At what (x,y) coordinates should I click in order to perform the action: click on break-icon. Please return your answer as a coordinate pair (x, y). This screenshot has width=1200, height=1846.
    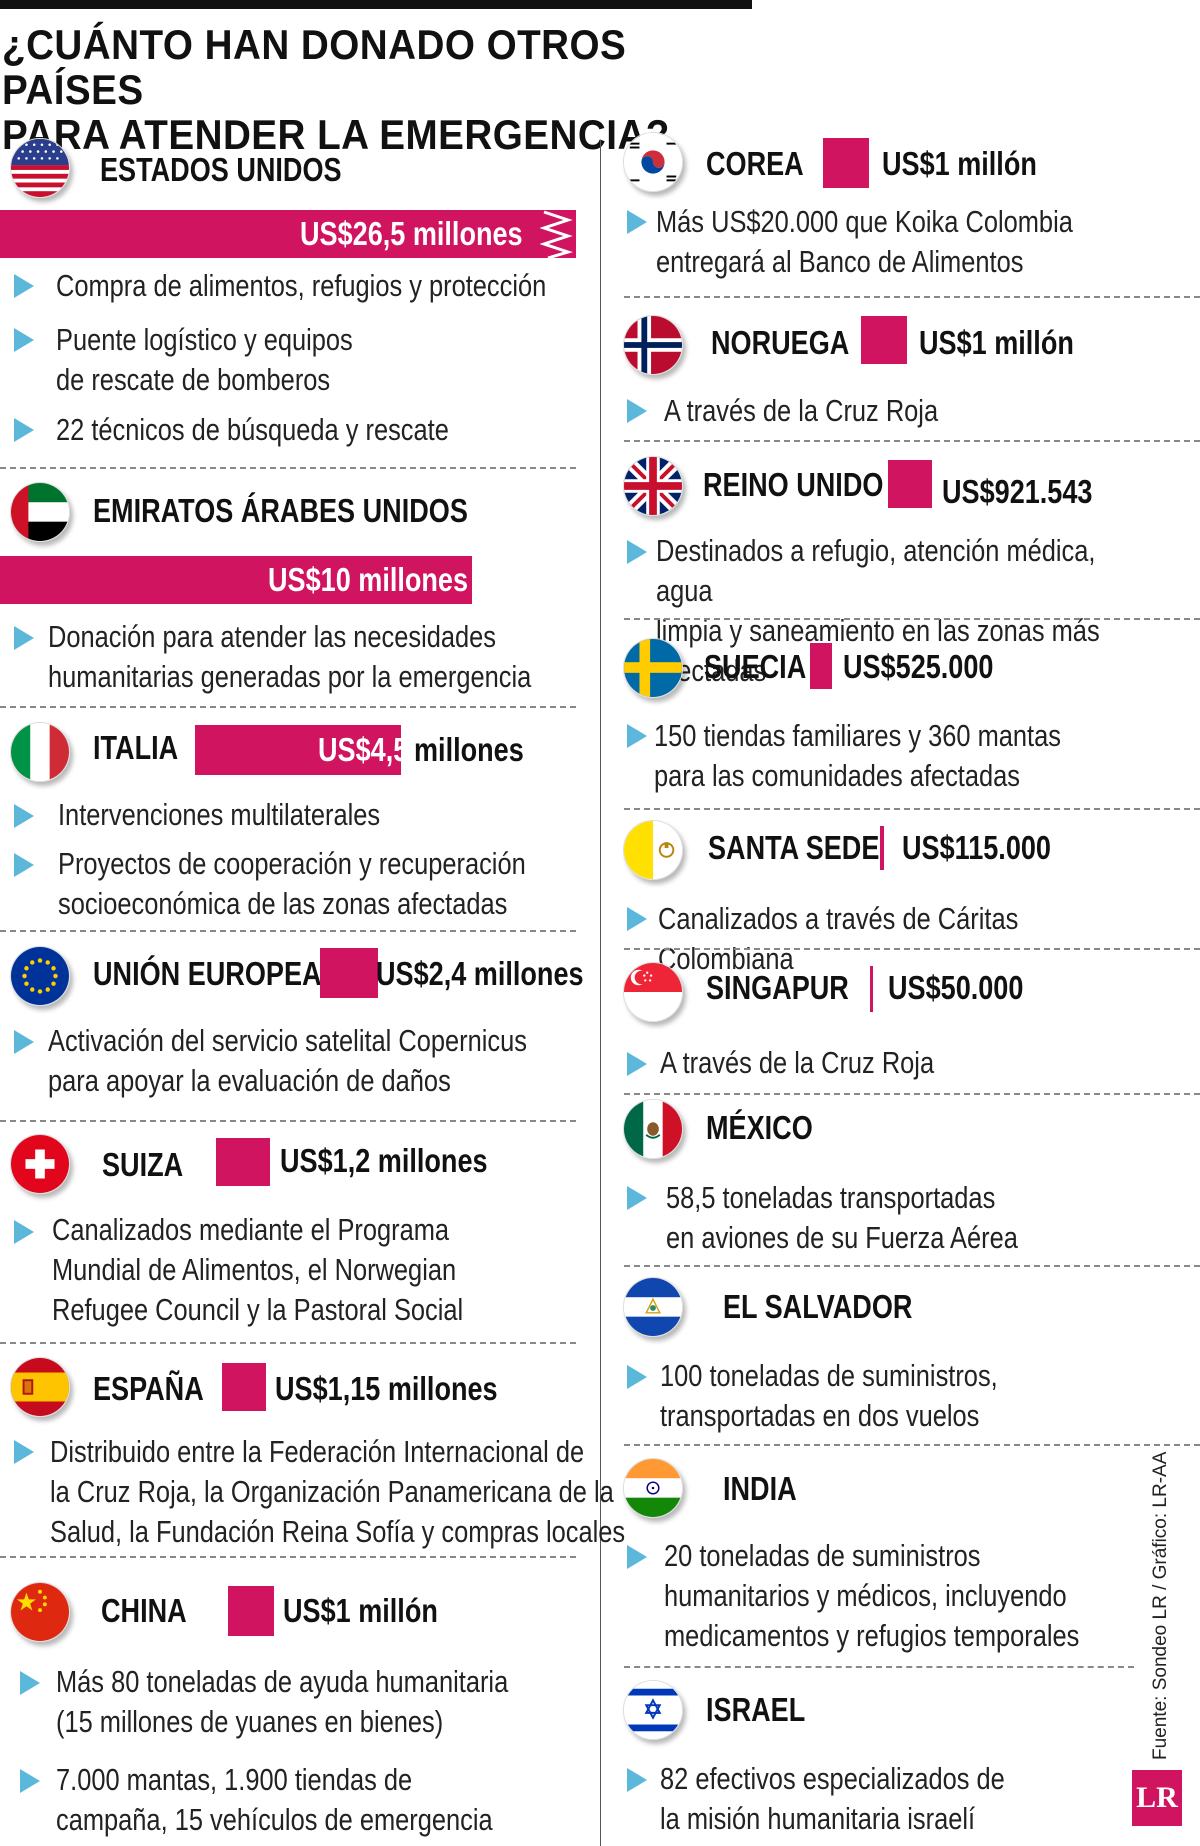
    Looking at the image, I should click on (556, 234).